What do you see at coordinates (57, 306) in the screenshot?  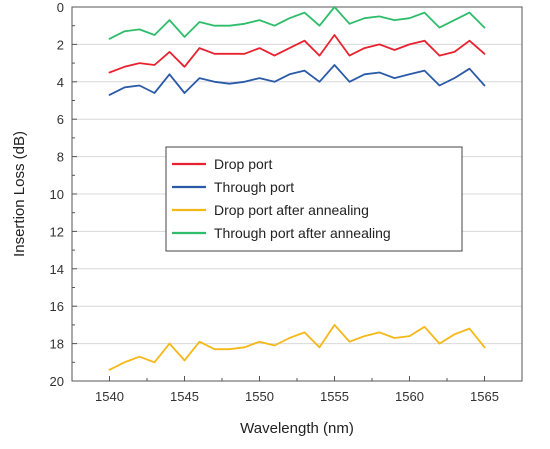 I see `y-tick-label: 16` at bounding box center [57, 306].